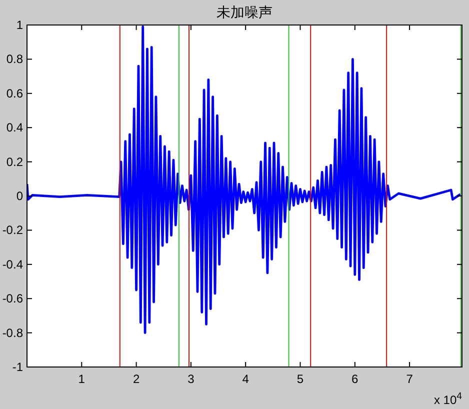 This screenshot has height=409, width=469. Describe the element at coordinates (18, 367) in the screenshot. I see `y-tick-label: -1` at that location.